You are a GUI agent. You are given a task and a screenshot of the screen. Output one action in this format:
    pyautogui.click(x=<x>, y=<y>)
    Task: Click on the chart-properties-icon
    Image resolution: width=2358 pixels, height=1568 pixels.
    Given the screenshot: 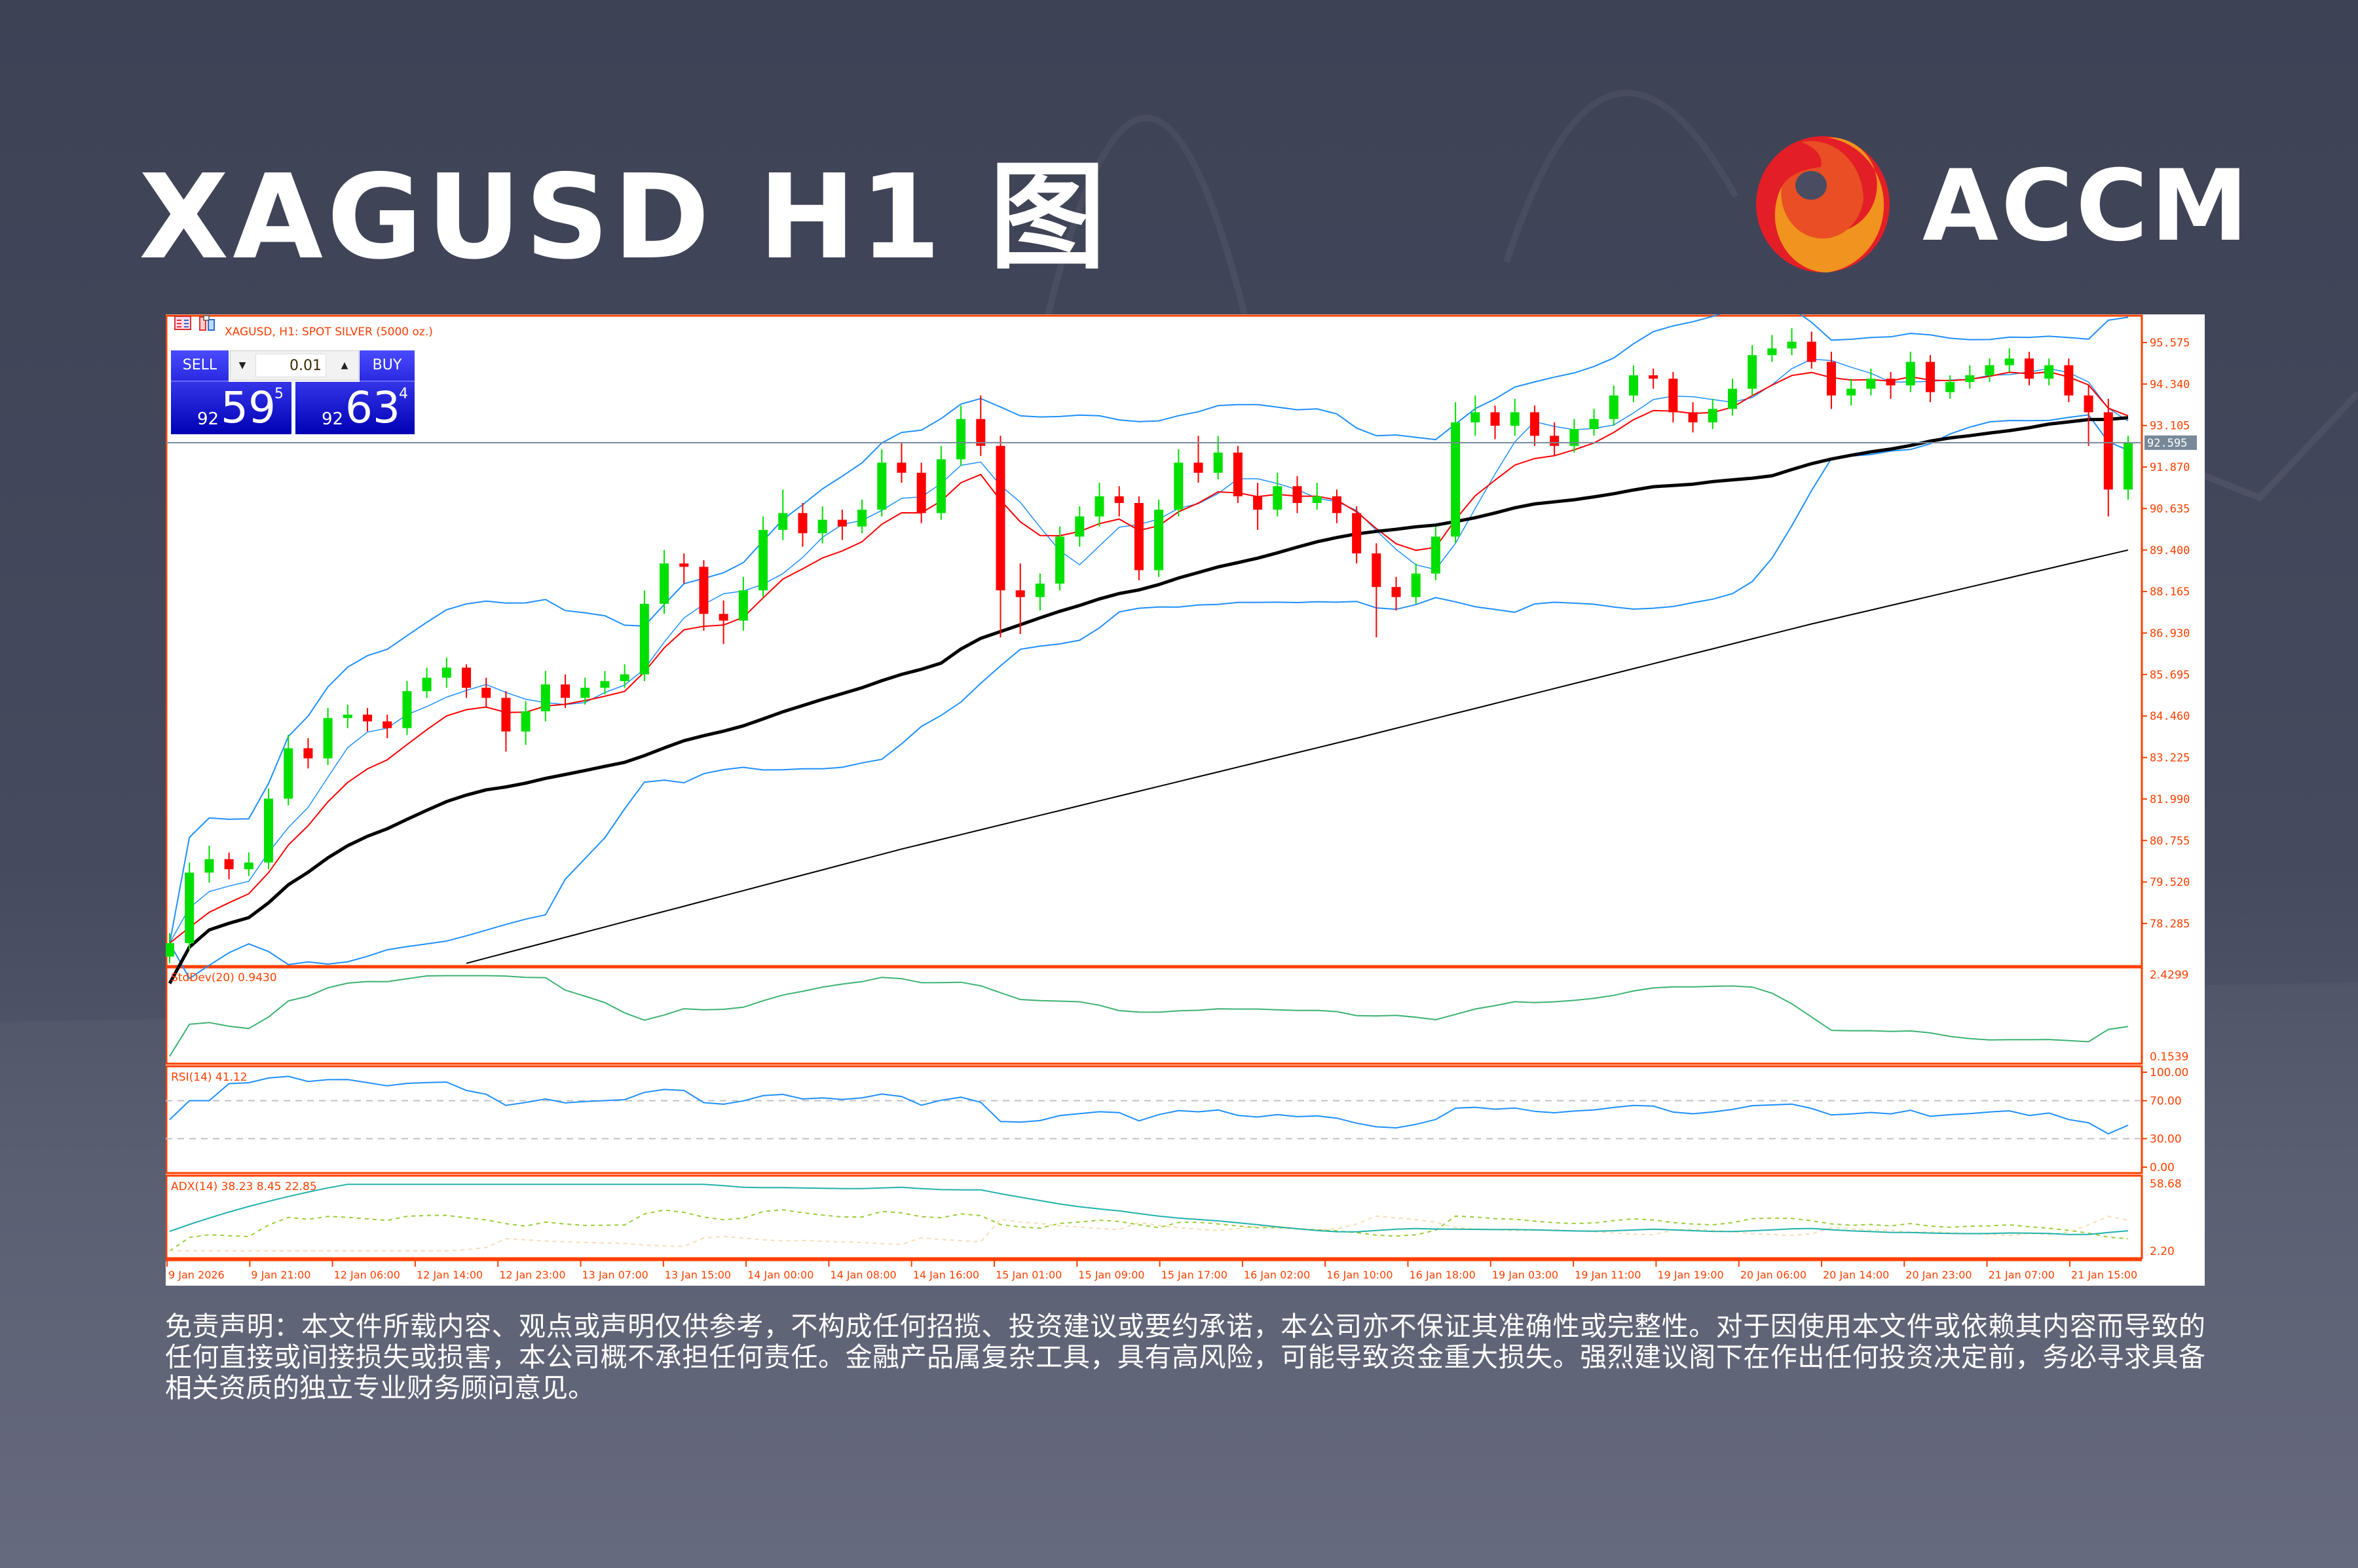 What is the action you would take?
    pyautogui.click(x=206, y=322)
    